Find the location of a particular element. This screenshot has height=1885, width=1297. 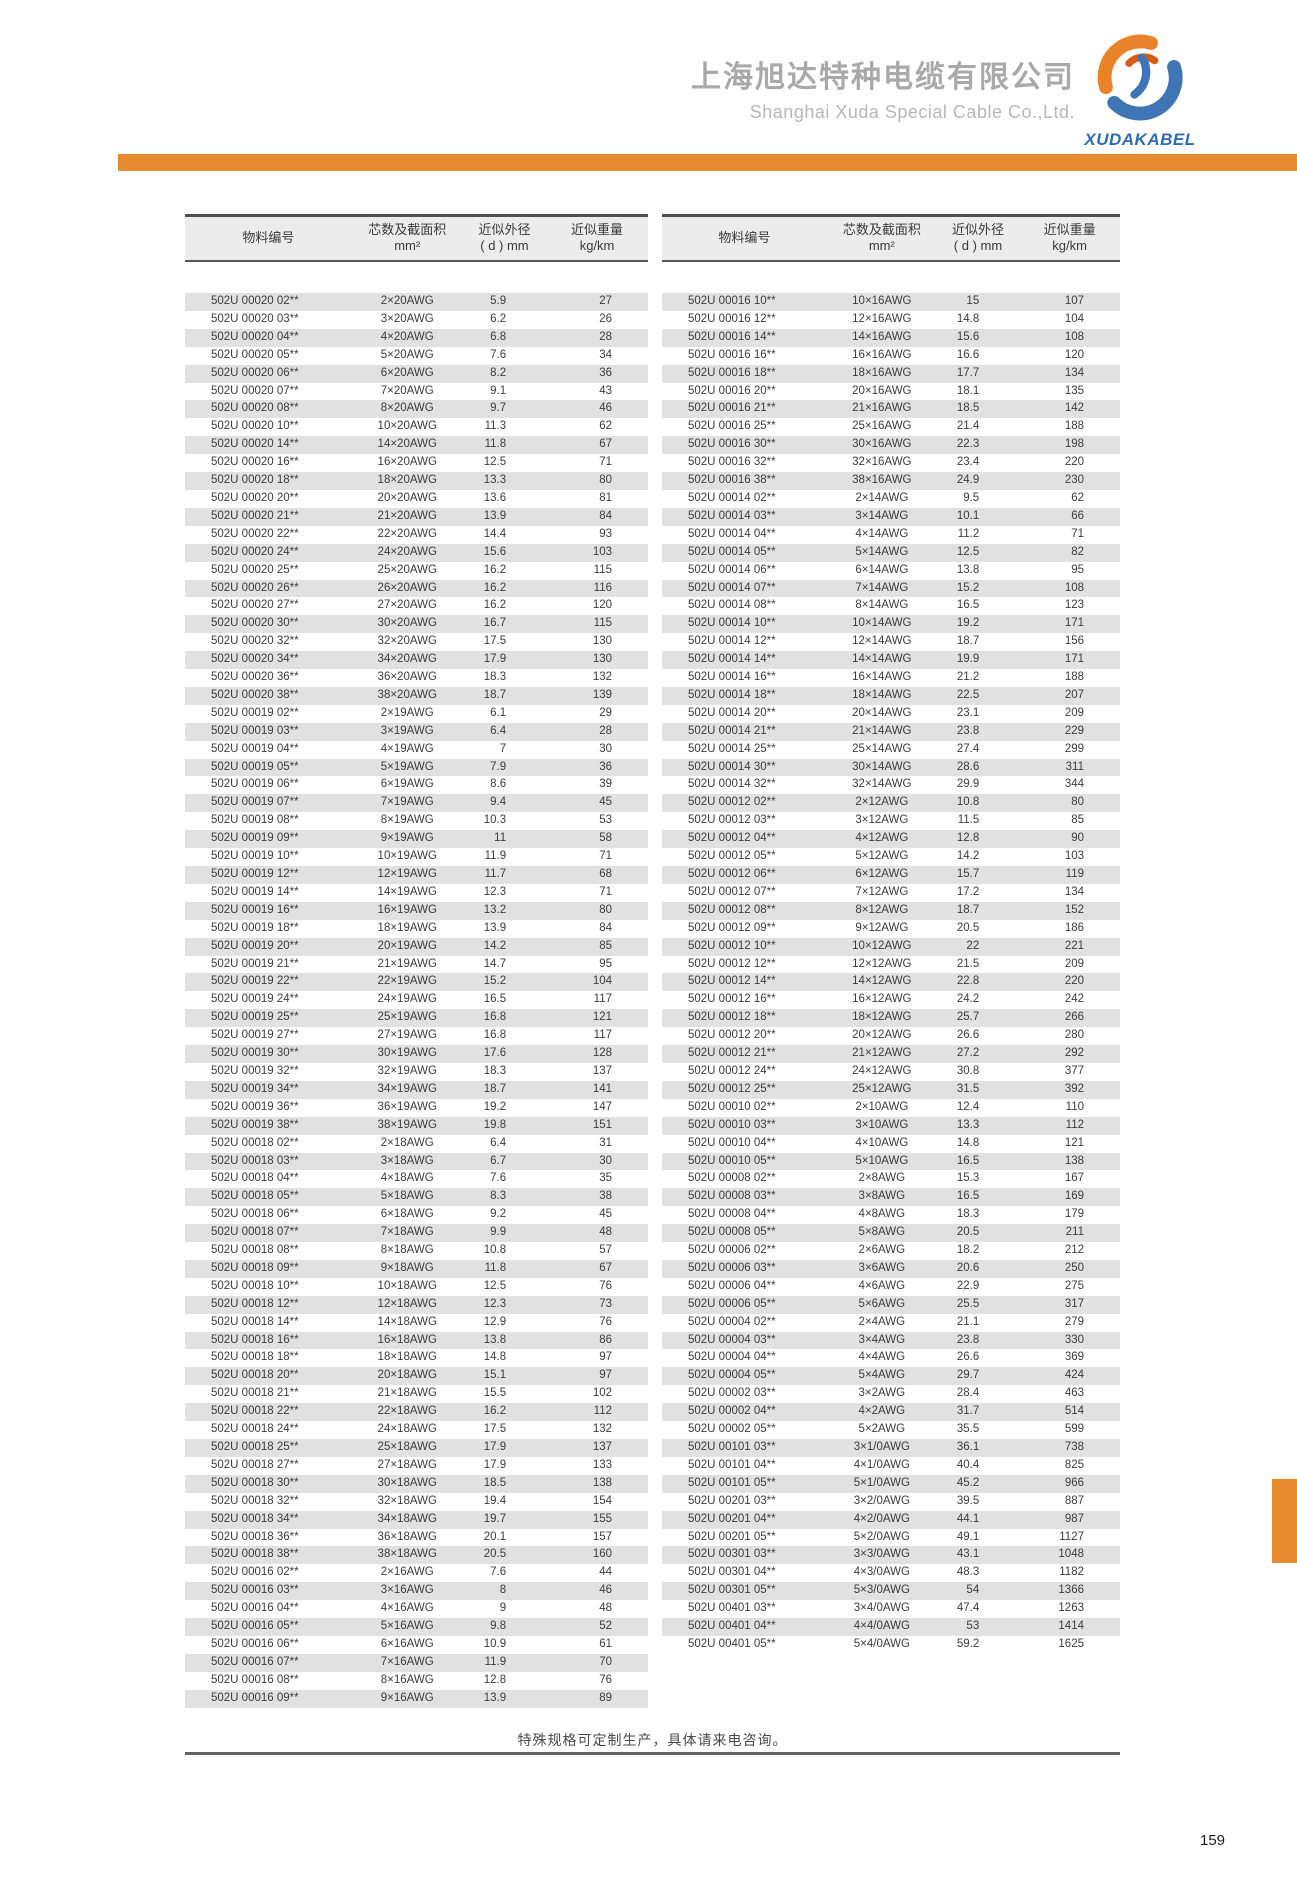

cores-spec-cell: 18×20AWG is located at coordinates (407, 480).